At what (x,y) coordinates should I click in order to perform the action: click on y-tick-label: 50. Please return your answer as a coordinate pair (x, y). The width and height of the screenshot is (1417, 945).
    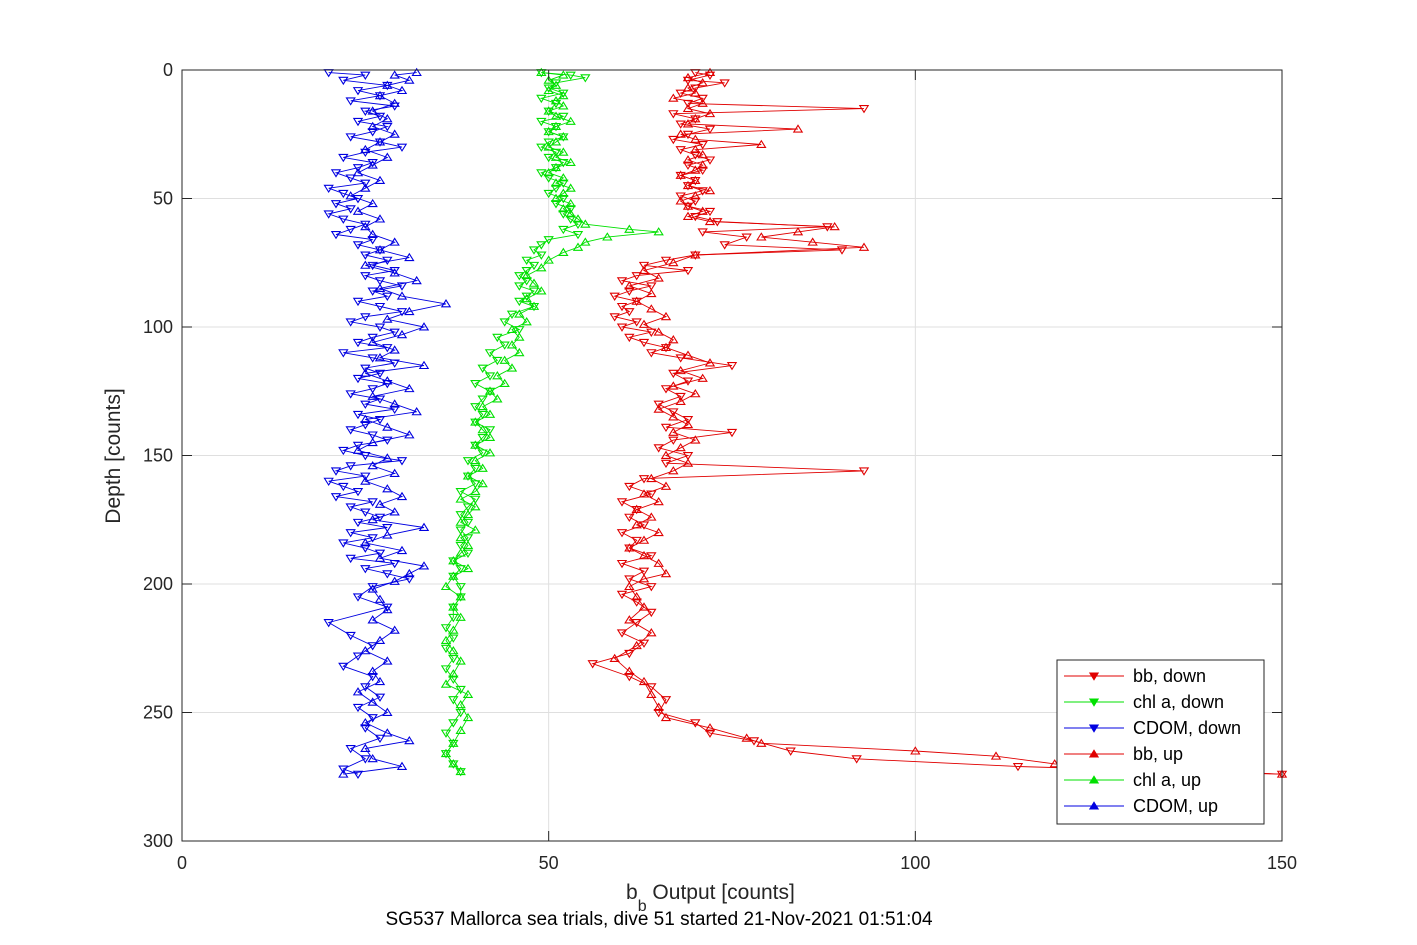
    Looking at the image, I should click on (163, 199).